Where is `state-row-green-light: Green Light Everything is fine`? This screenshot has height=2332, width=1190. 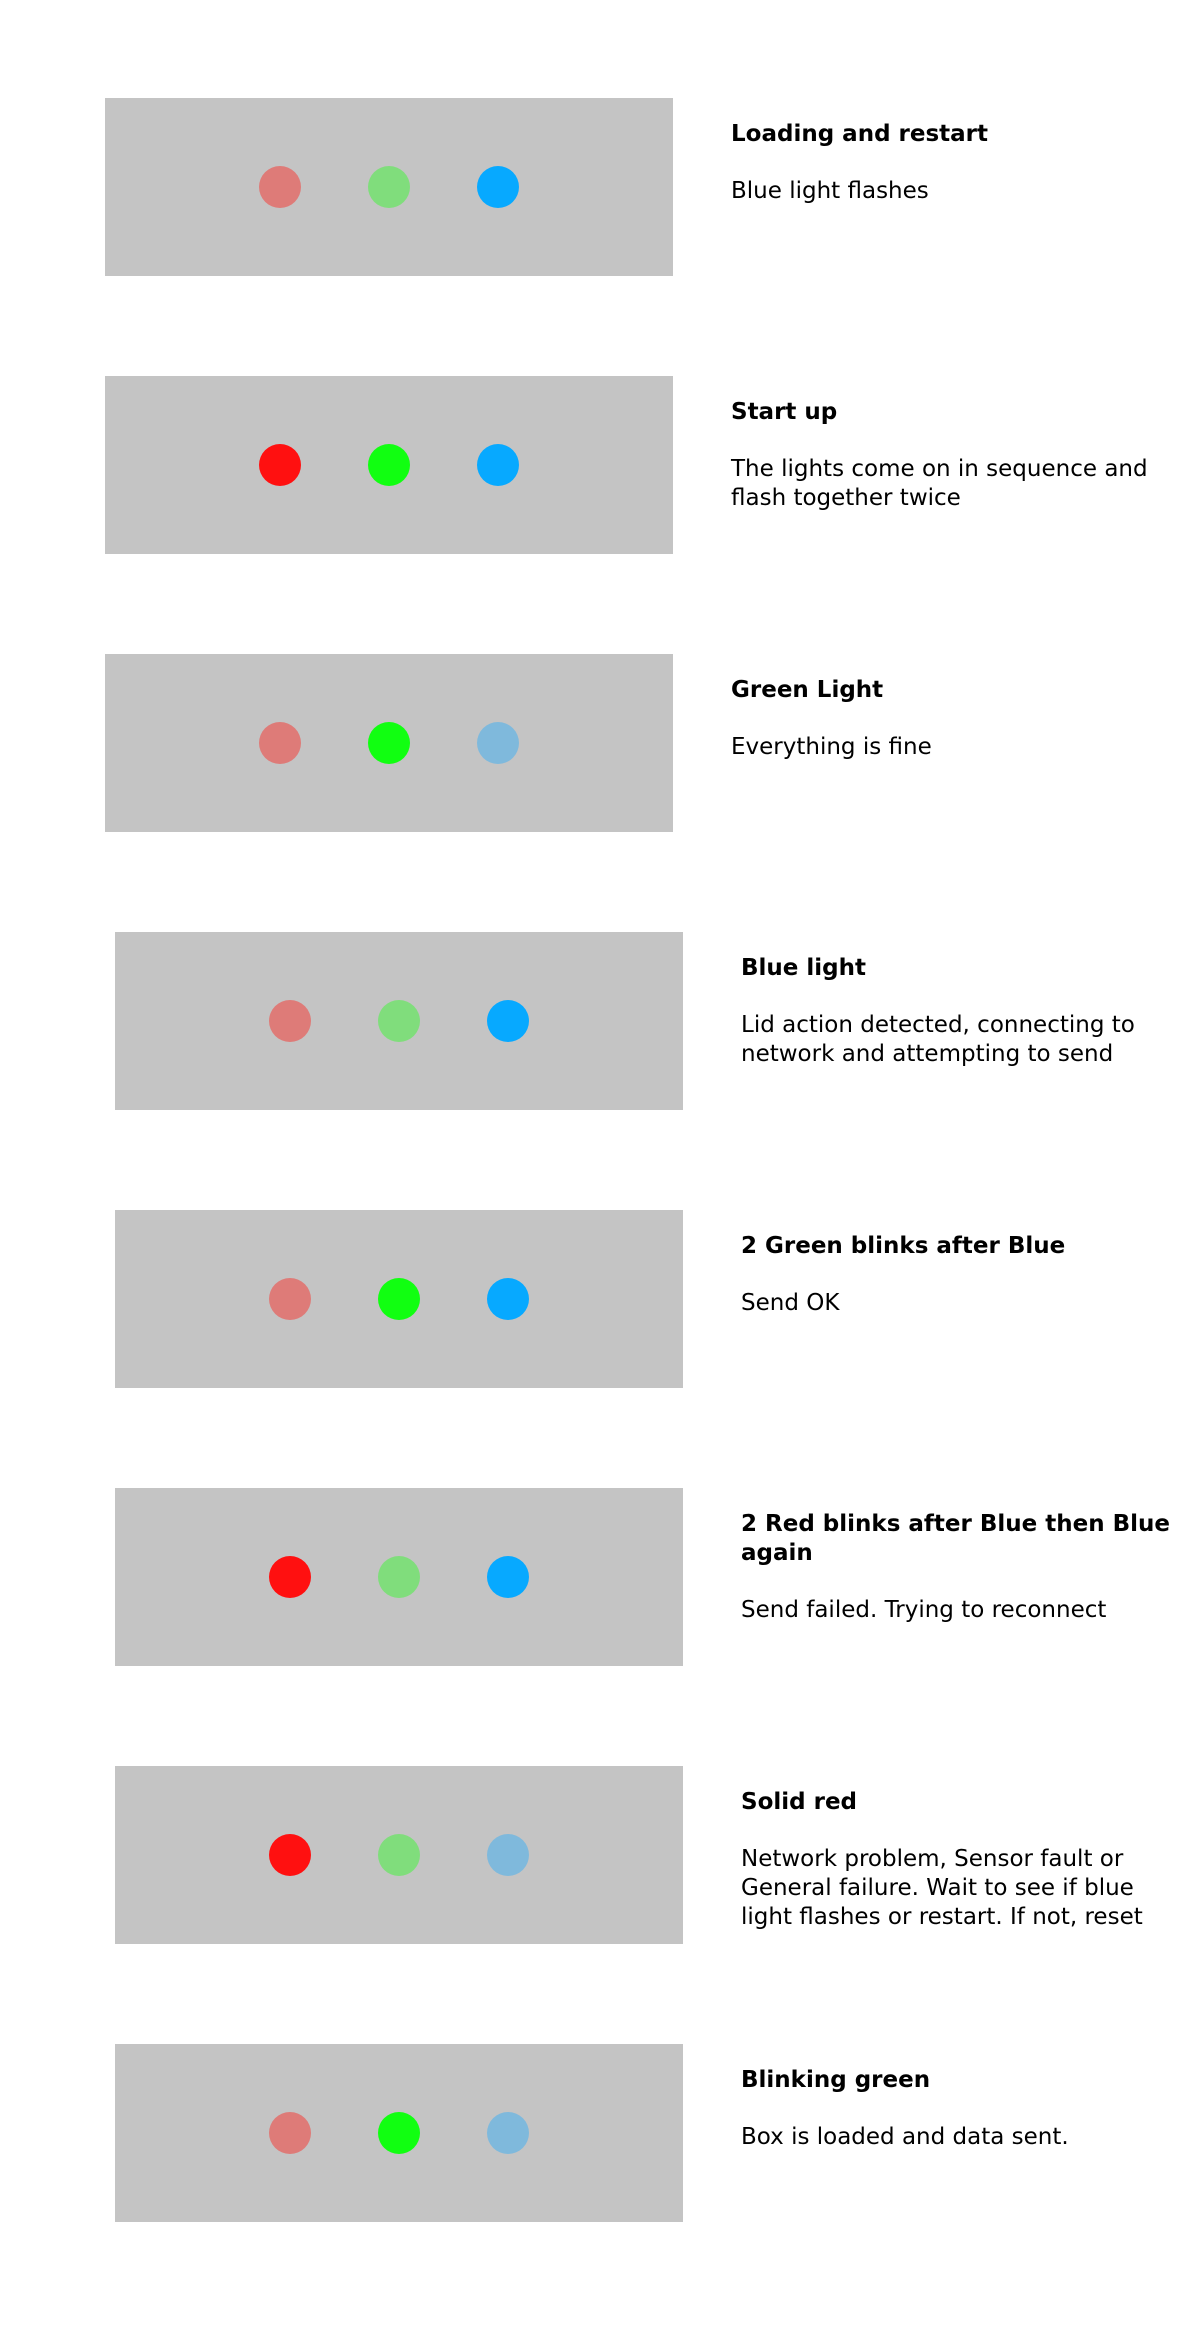 state-row-green-light: Green Light Everything is fine is located at coordinates (595, 779).